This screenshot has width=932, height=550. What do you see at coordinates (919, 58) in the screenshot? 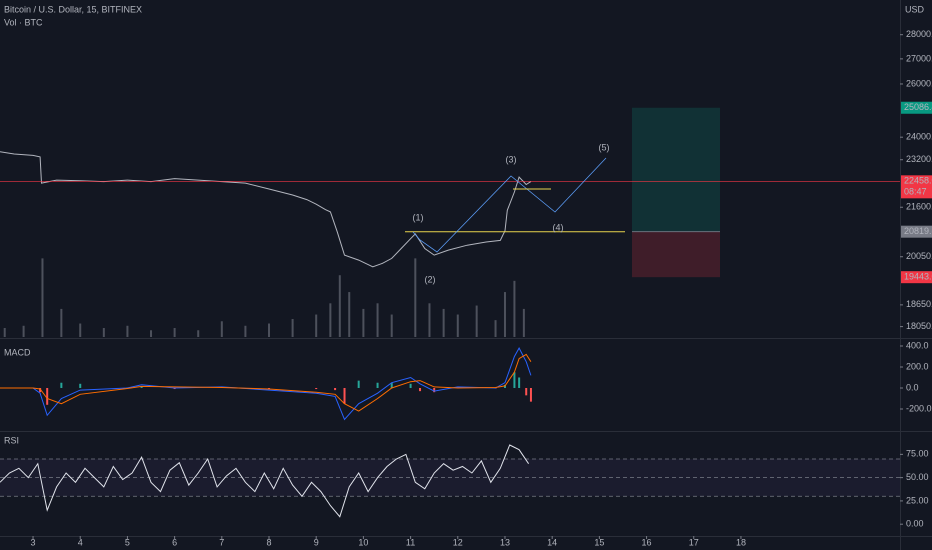
I see `y-tick-label: 27000.0` at bounding box center [919, 58].